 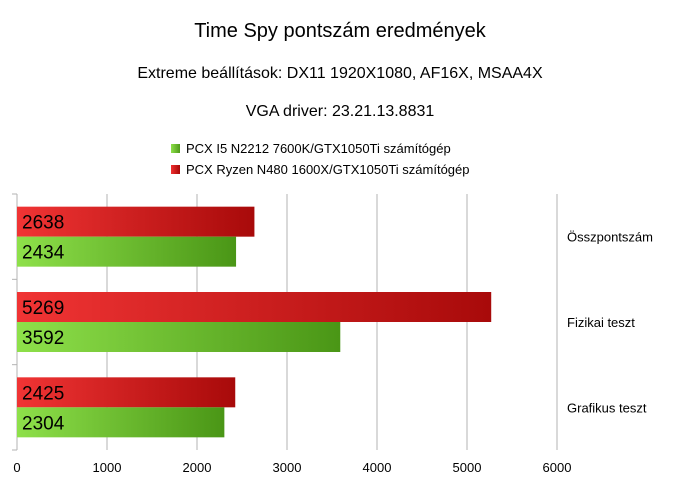 What do you see at coordinates (43, 338) in the screenshot?
I see `data-label: 3592` at bounding box center [43, 338].